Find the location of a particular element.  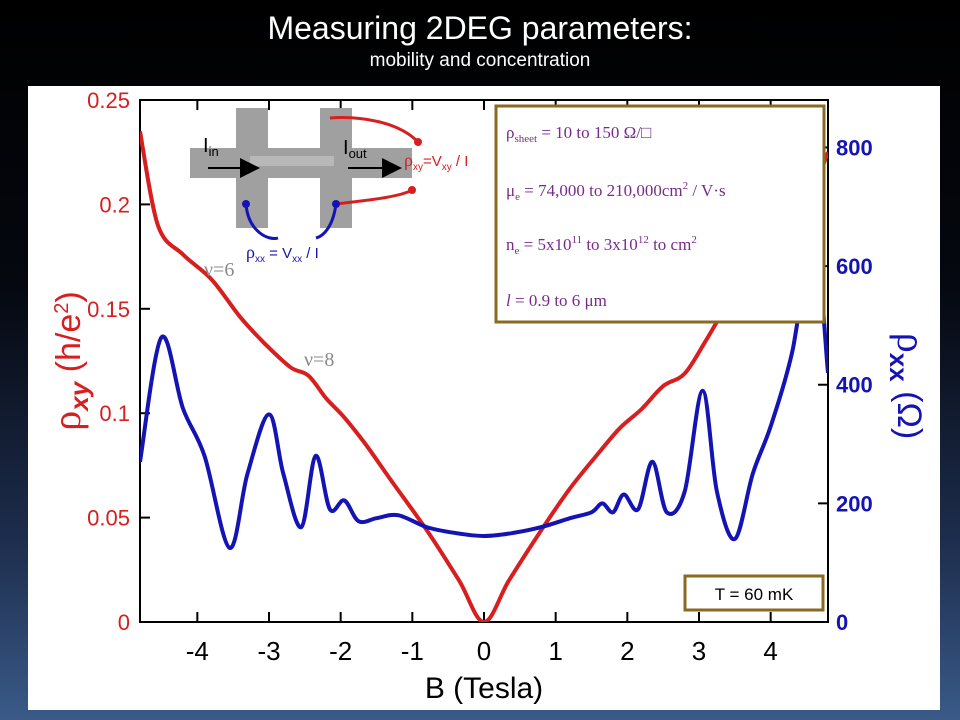

i-in-label: Iin is located at coordinates (211, 147).